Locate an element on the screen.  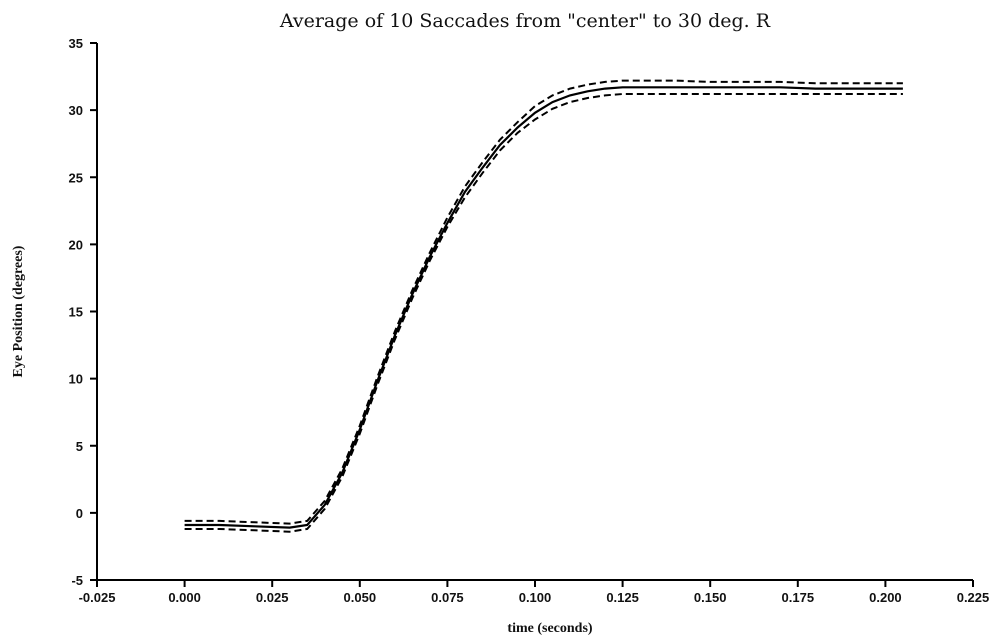
y-tick-label: 35 is located at coordinates (76, 43).